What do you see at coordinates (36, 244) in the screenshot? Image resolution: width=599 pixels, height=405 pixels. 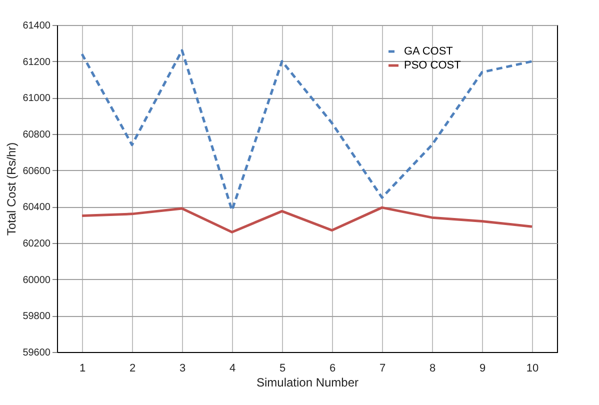 I see `y-tick-label: 60200` at bounding box center [36, 244].